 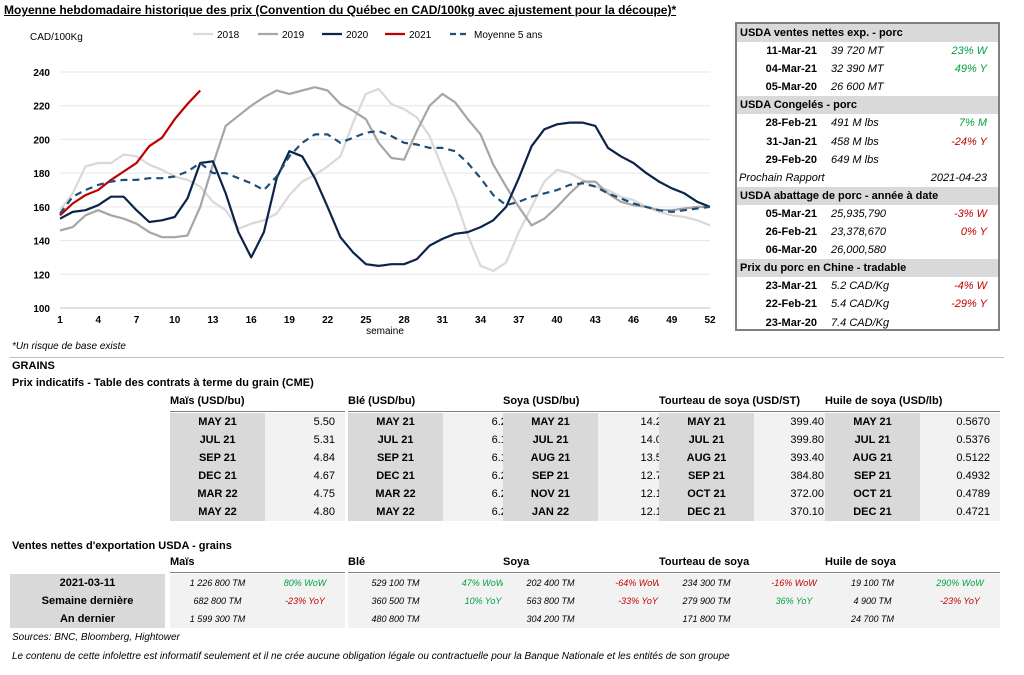 I want to click on futures-column-header: Huile de soya (USD/lb), so click(x=912, y=403).